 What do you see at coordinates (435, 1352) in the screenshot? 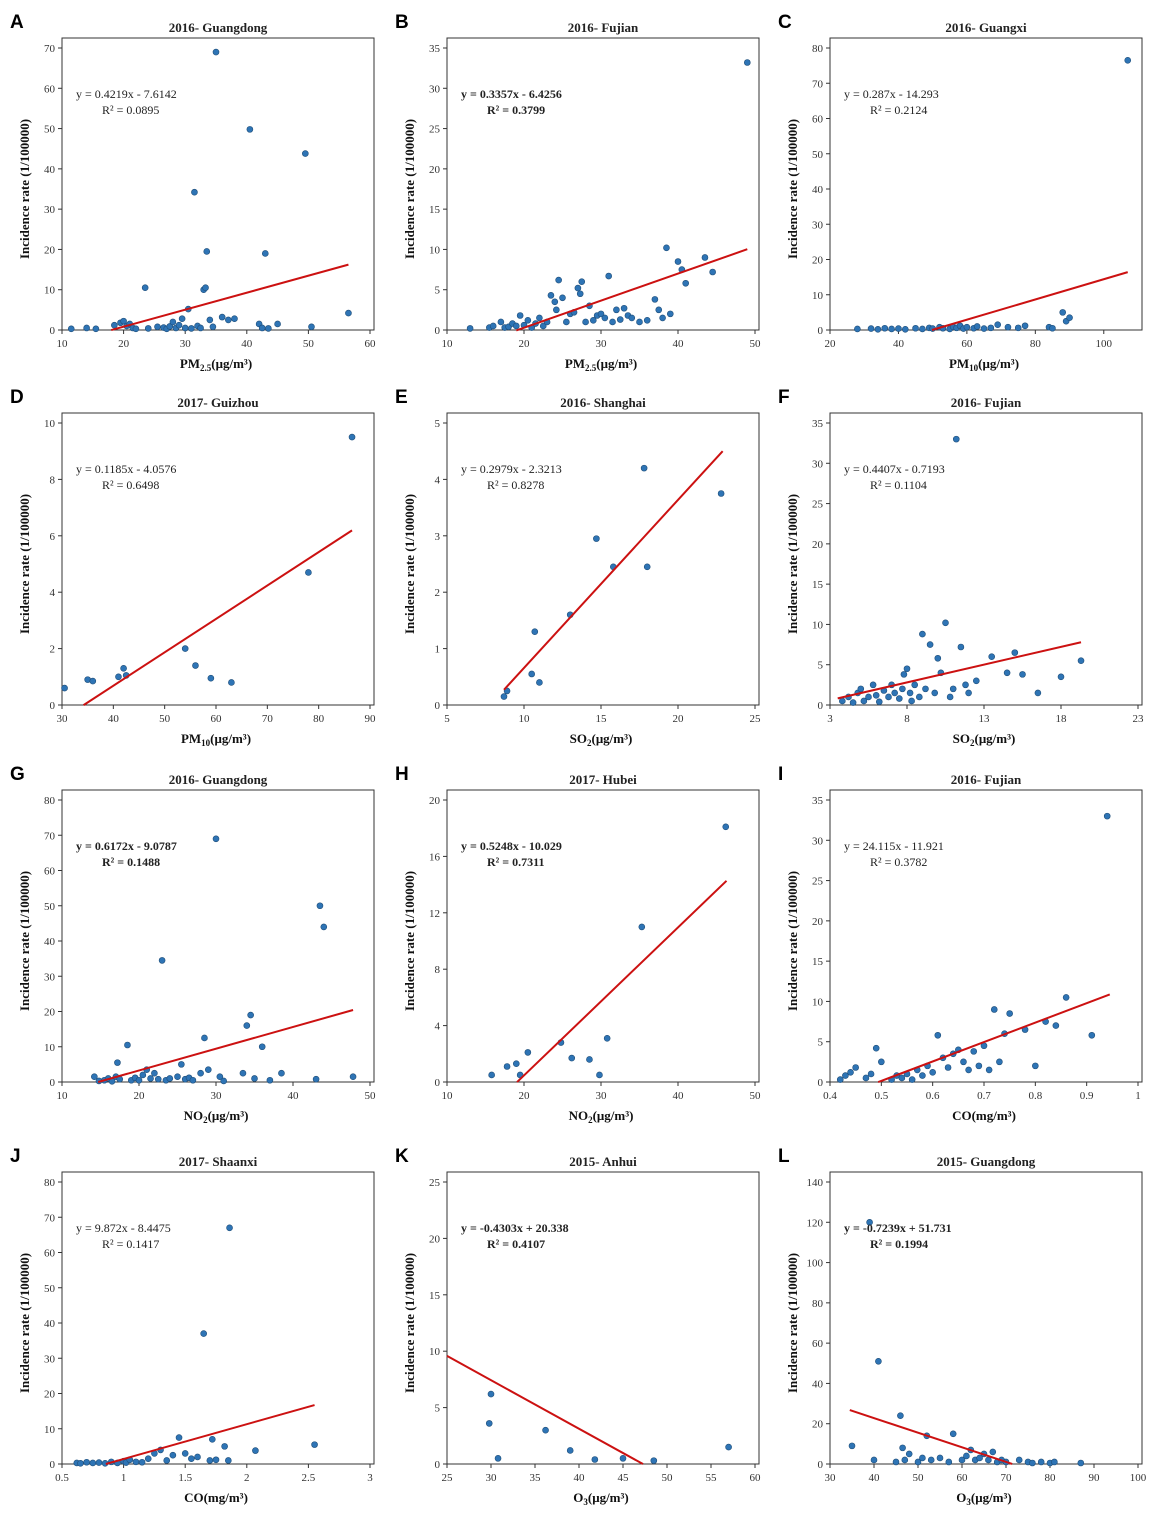
I see `y-tick-label: 10` at bounding box center [435, 1352].